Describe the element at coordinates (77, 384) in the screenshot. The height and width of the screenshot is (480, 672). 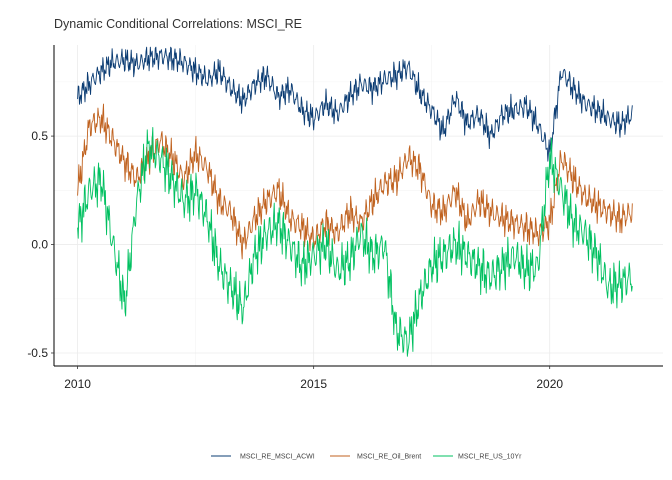
I see `x-tick-label: 2010` at that location.